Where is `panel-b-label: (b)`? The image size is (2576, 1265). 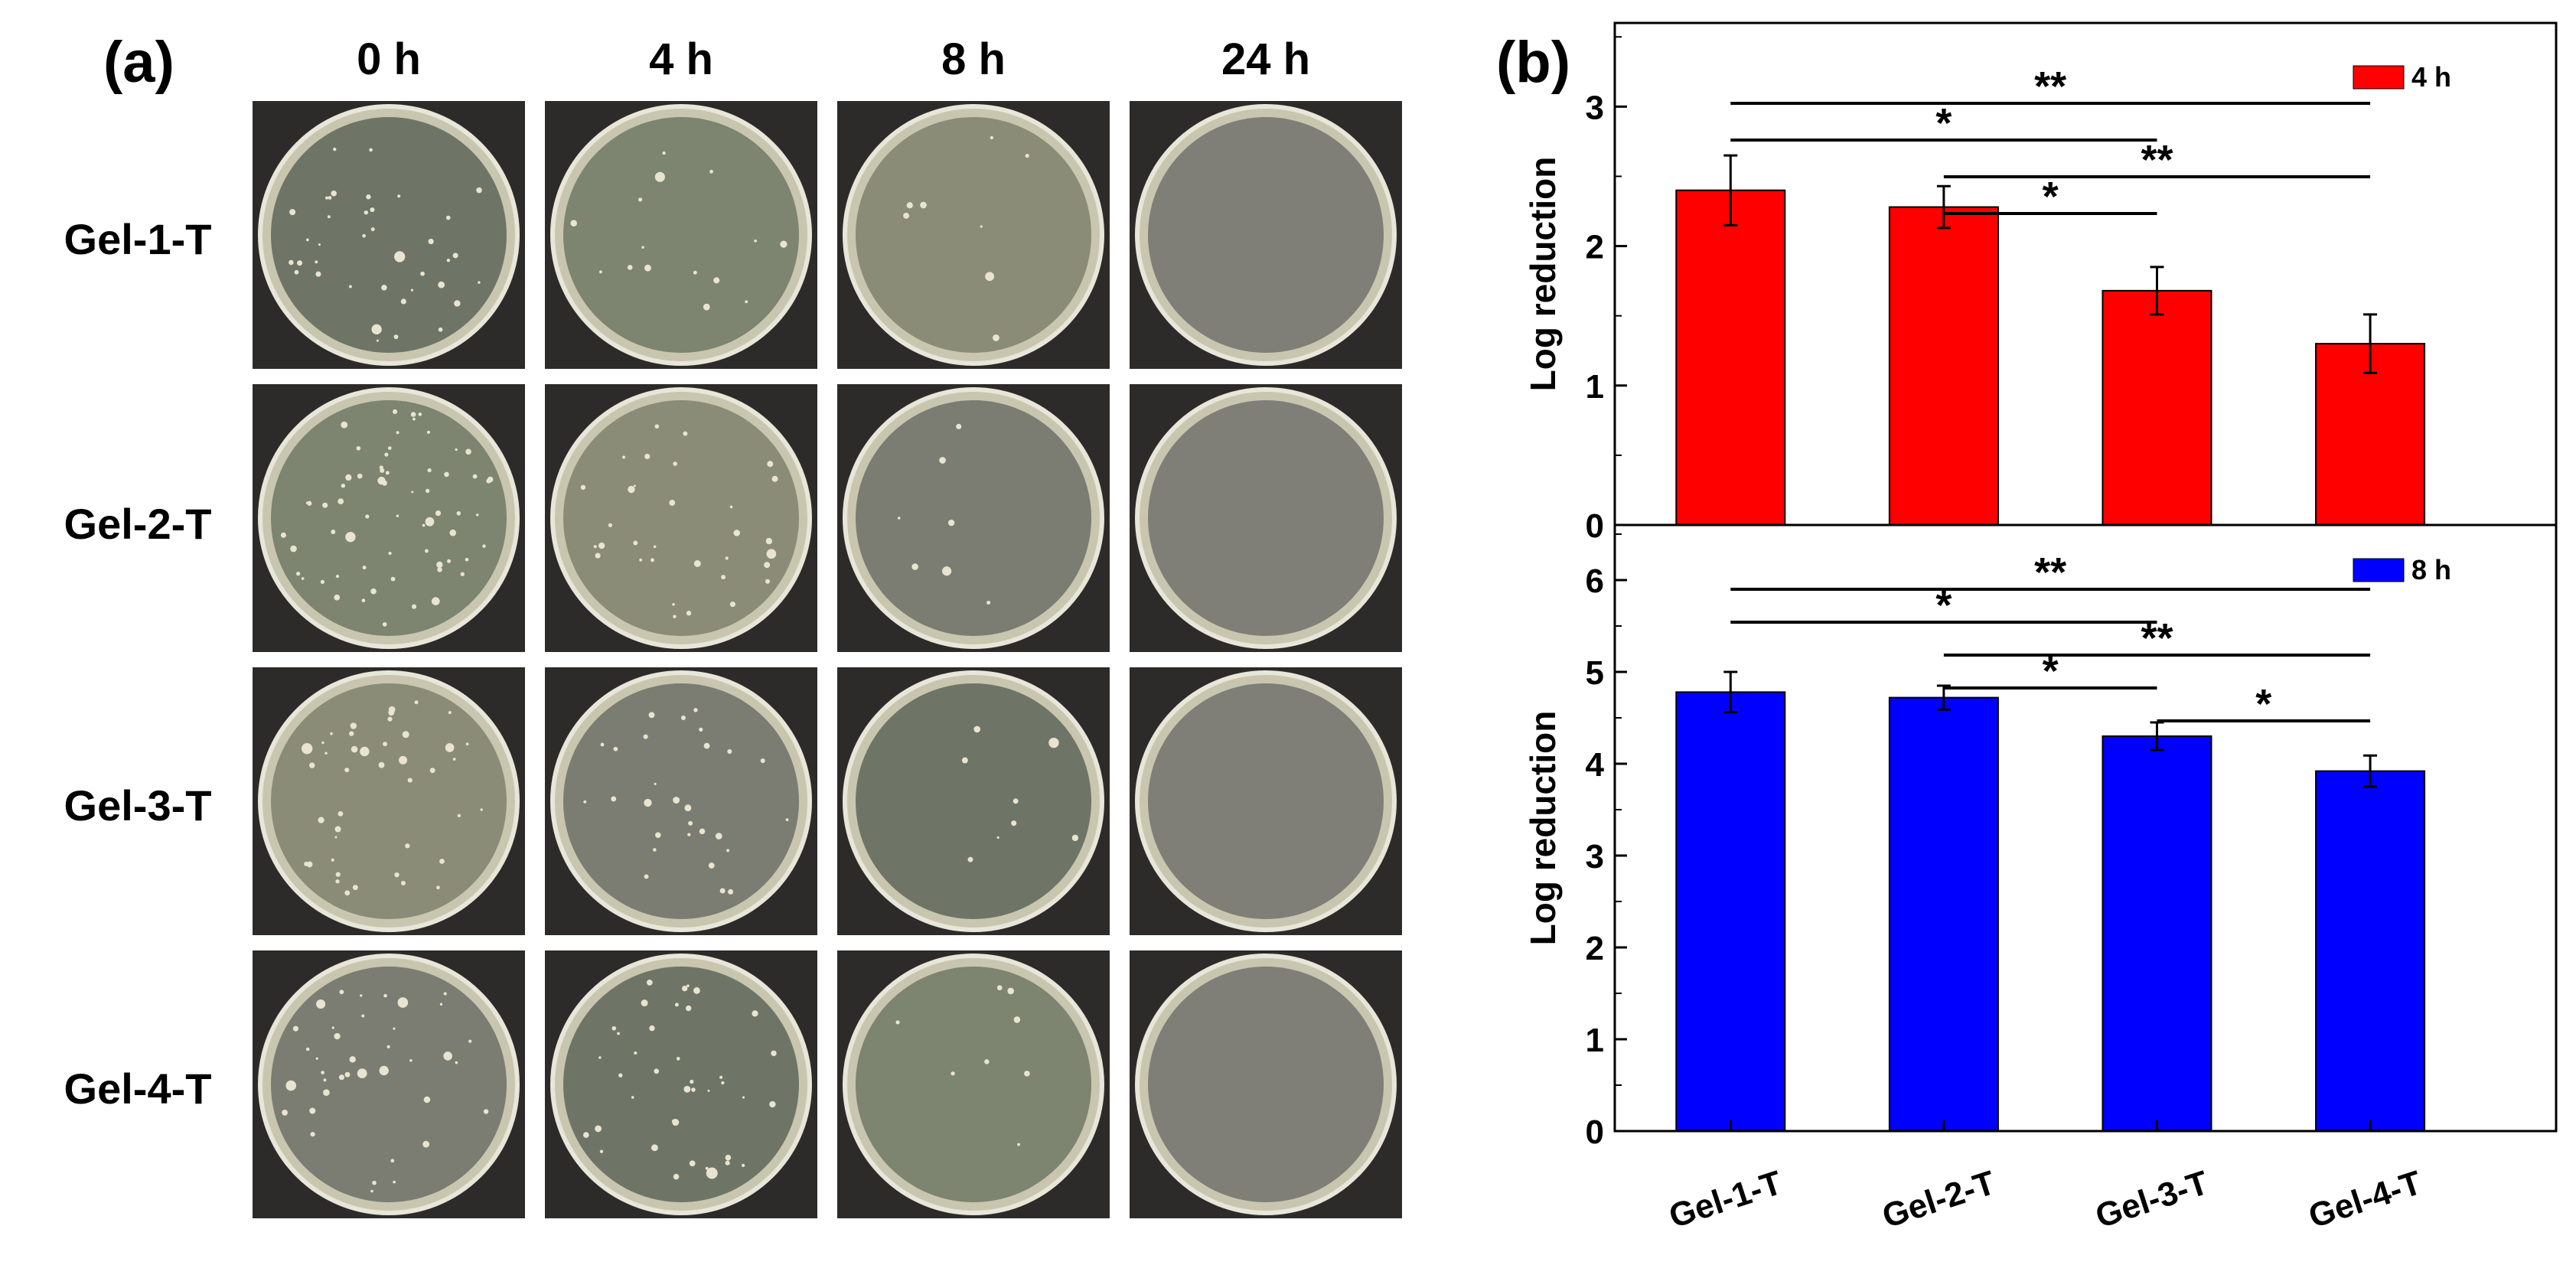
panel-b-label: (b) is located at coordinates (1533, 62).